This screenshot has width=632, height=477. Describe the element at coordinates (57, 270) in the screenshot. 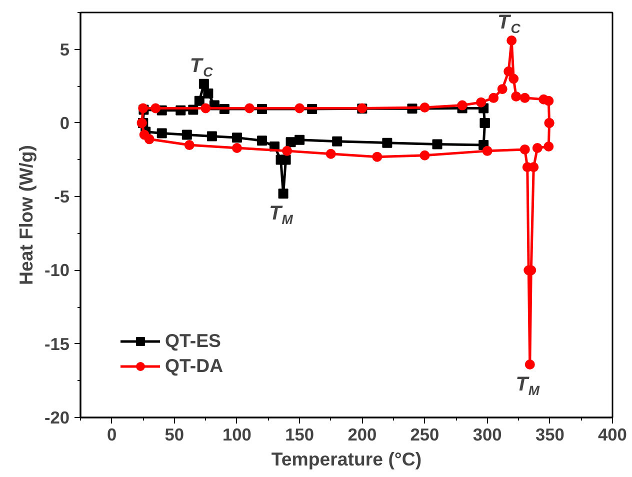

I see `y-tick-label: -10` at that location.